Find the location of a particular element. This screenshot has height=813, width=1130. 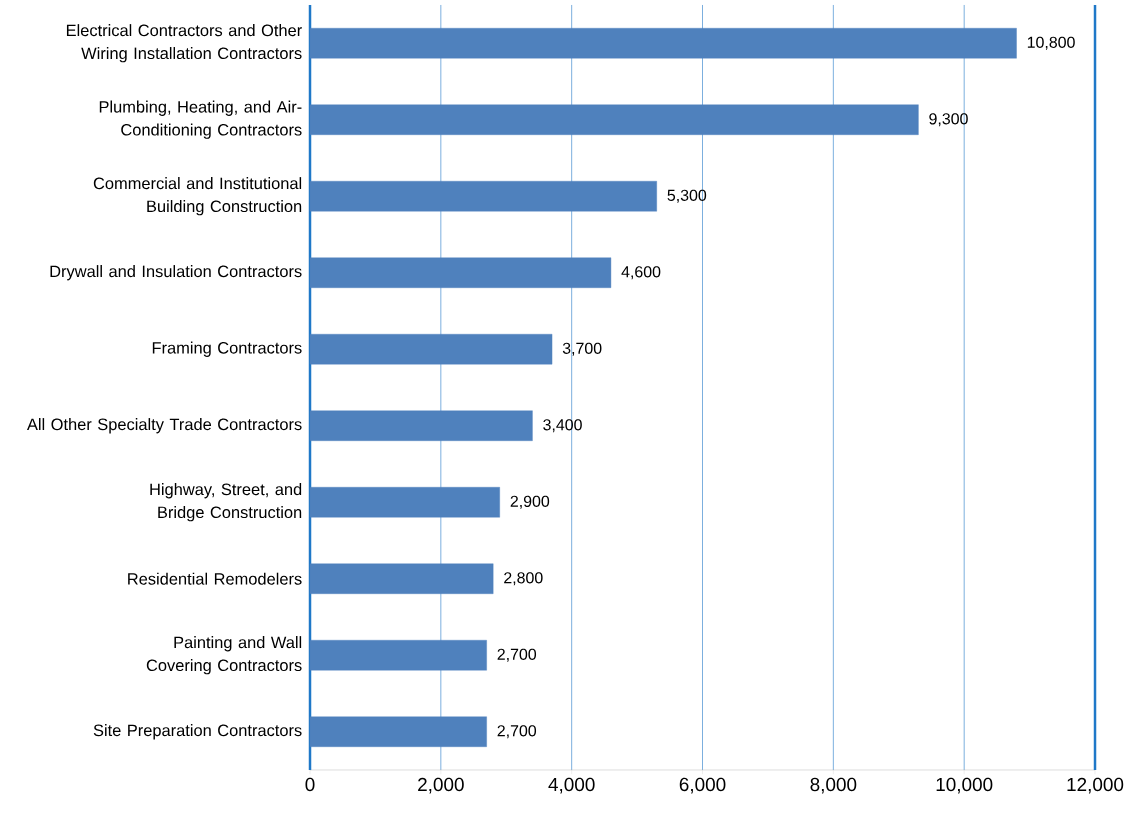

y-tick-label: Drywall and Insulation Contractors is located at coordinates (176, 273).